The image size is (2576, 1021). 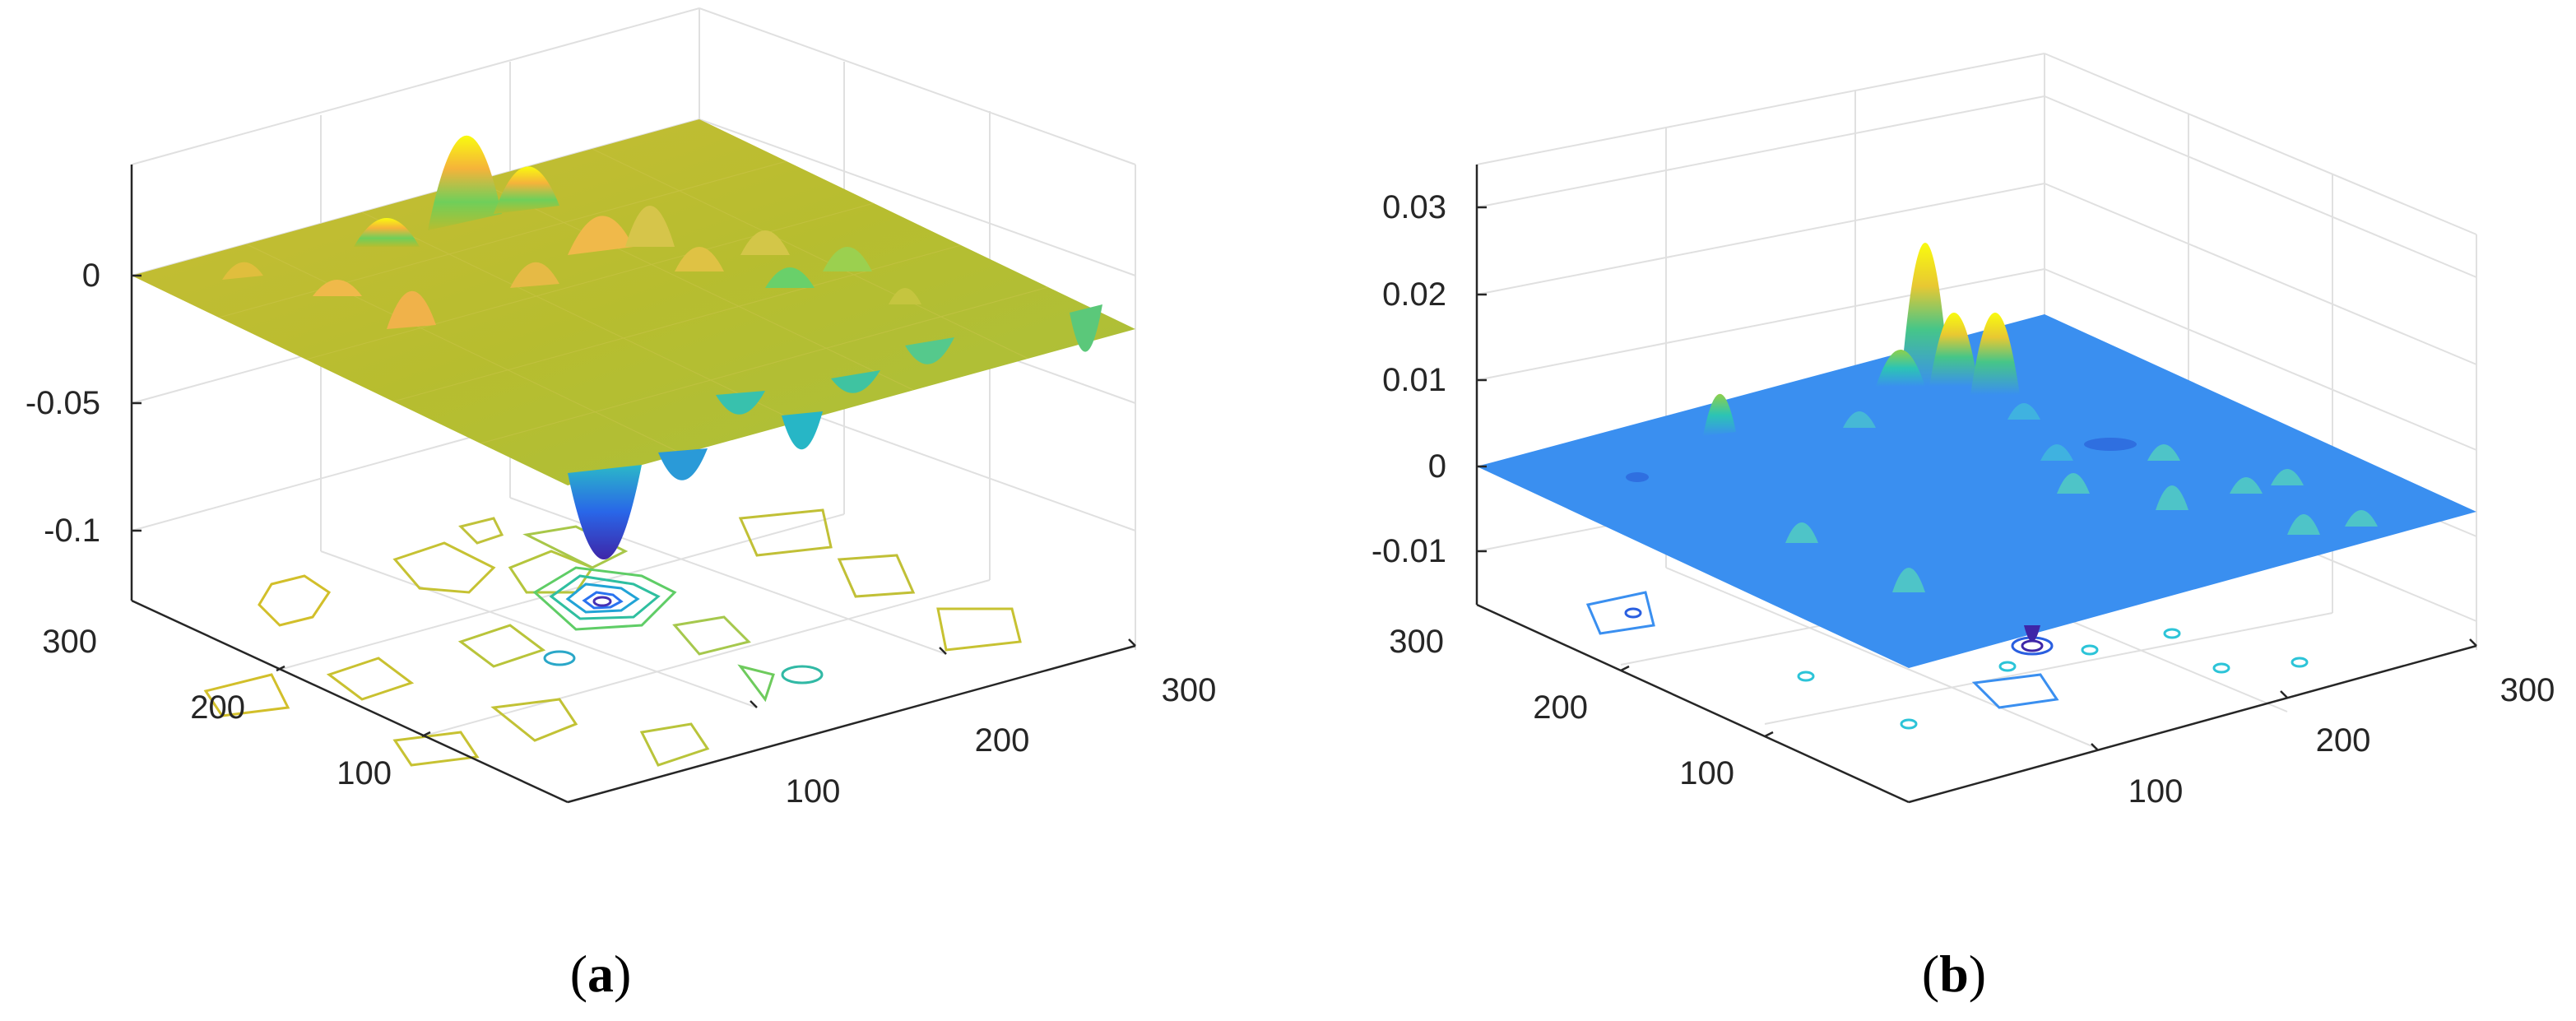 I want to click on panel-a-ztick-1: -0.05, so click(x=63, y=403).